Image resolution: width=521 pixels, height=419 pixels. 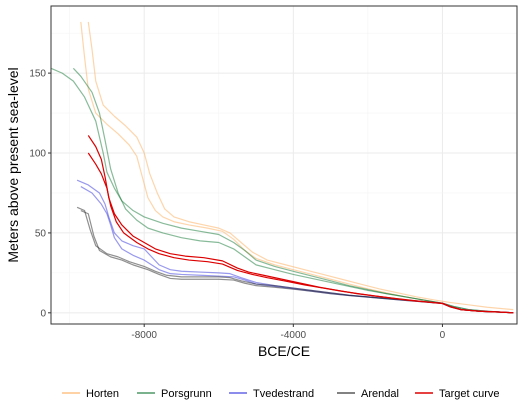 I want to click on y-tick-label: 0, so click(x=43, y=313).